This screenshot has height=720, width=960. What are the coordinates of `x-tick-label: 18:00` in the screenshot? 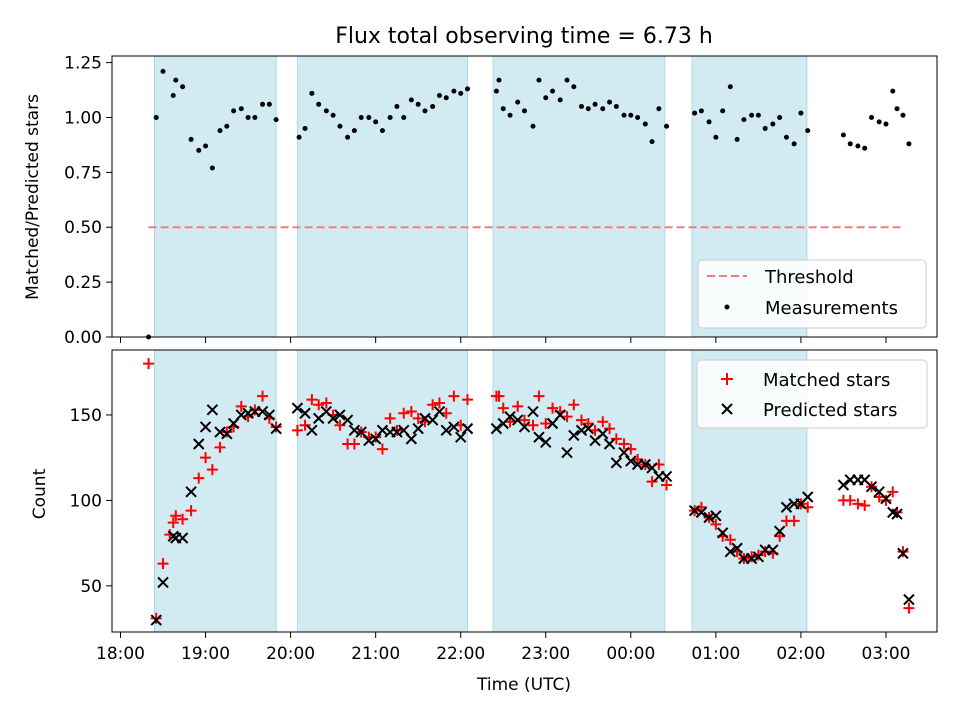 It's located at (120, 654).